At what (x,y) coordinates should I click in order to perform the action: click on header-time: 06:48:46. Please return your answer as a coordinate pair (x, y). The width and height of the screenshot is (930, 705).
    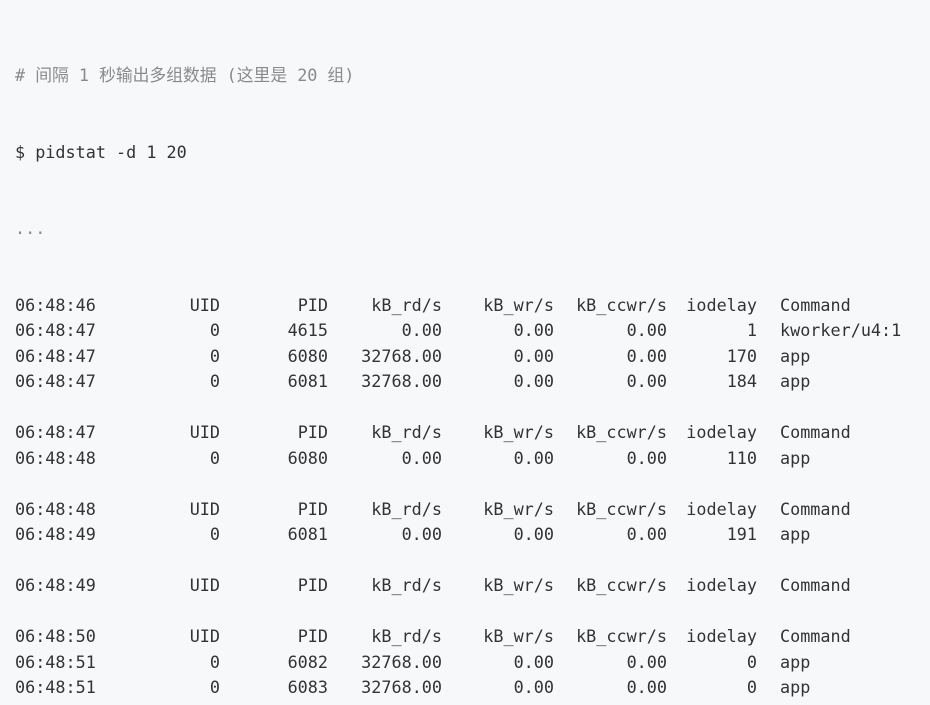
    Looking at the image, I should click on (55, 304).